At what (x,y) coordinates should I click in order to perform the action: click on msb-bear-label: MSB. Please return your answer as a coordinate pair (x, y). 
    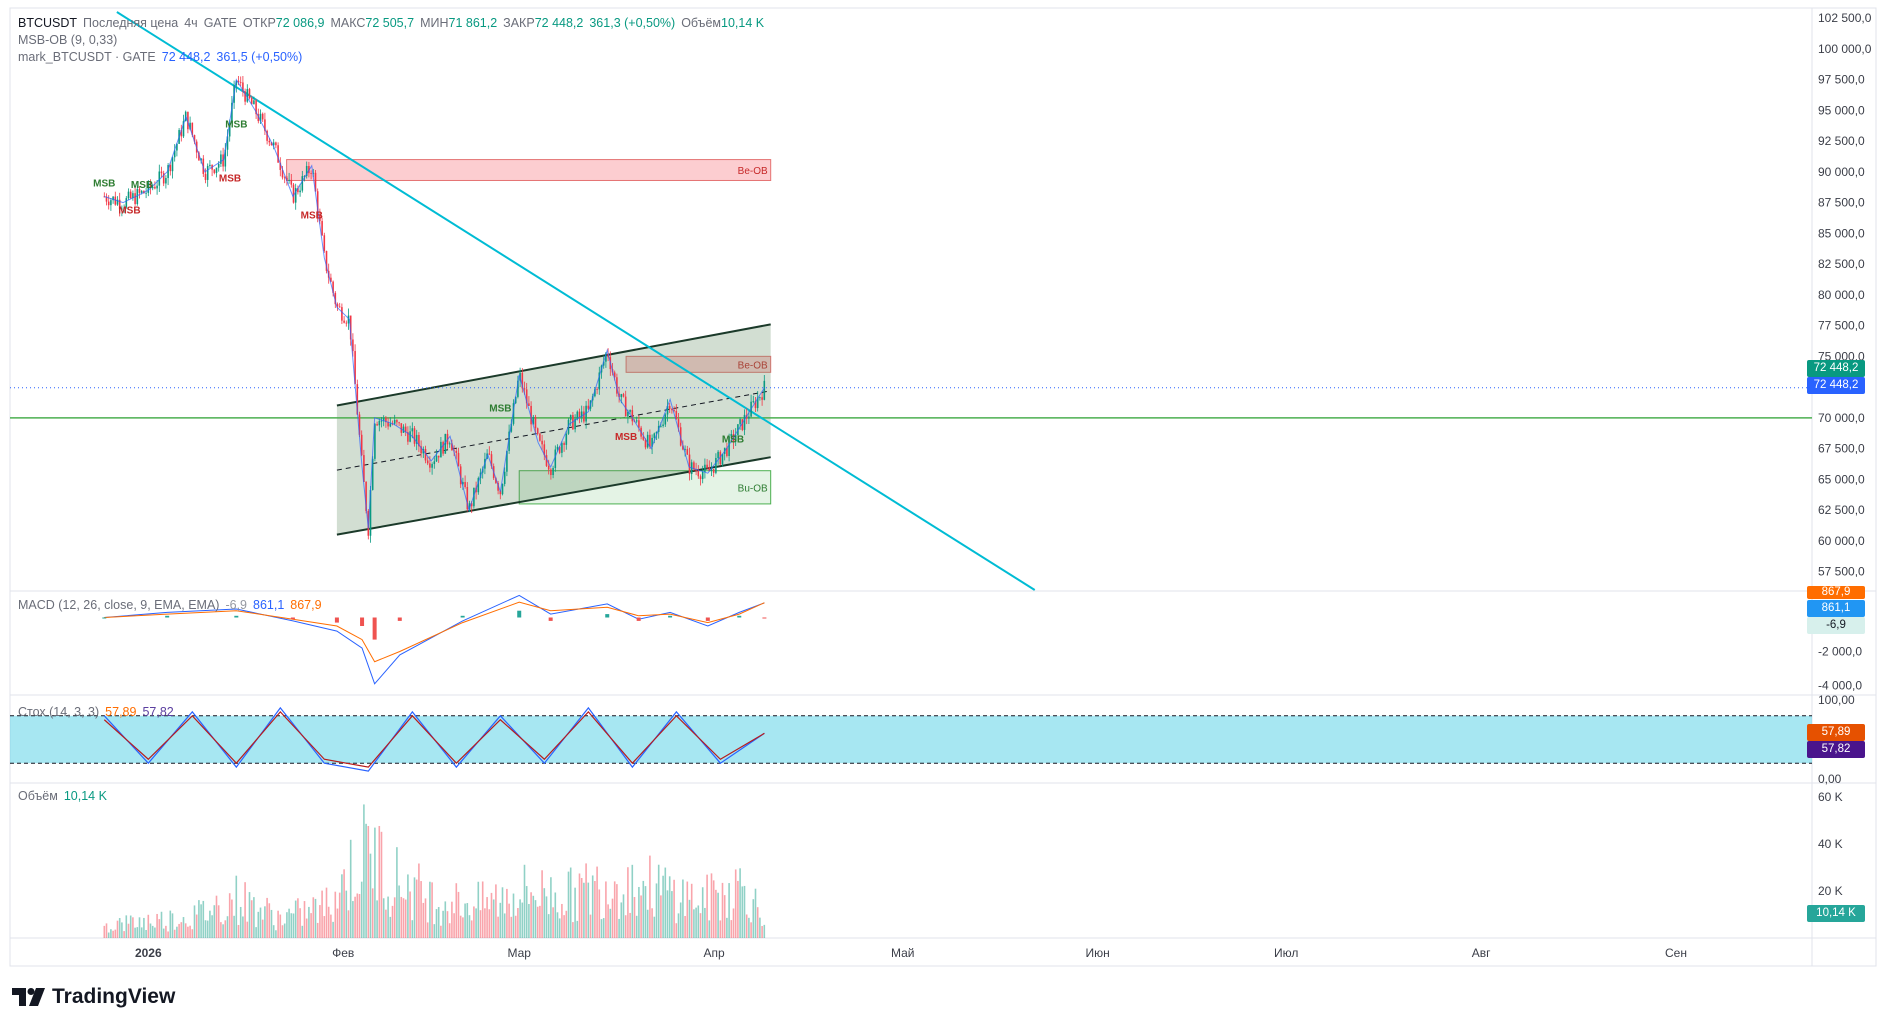
    Looking at the image, I should click on (626, 437).